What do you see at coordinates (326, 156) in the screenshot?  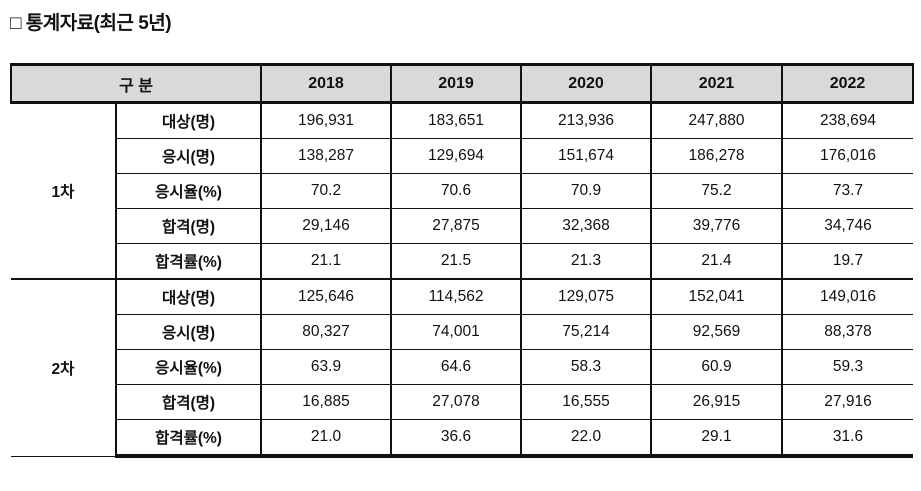 I see `cell-value: 138,287` at bounding box center [326, 156].